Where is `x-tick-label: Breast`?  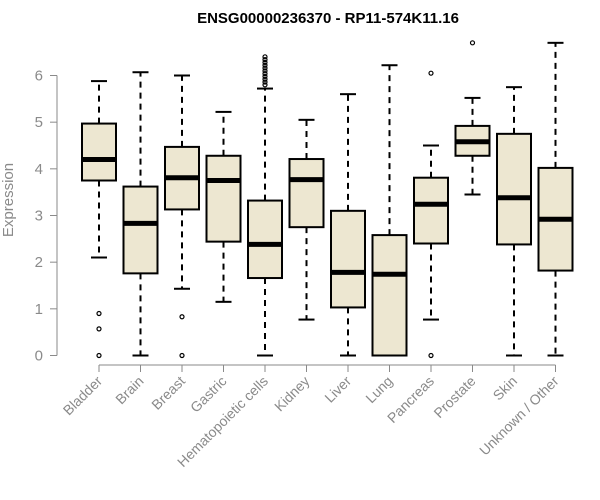 x-tick-label: Breast is located at coordinates (168, 393).